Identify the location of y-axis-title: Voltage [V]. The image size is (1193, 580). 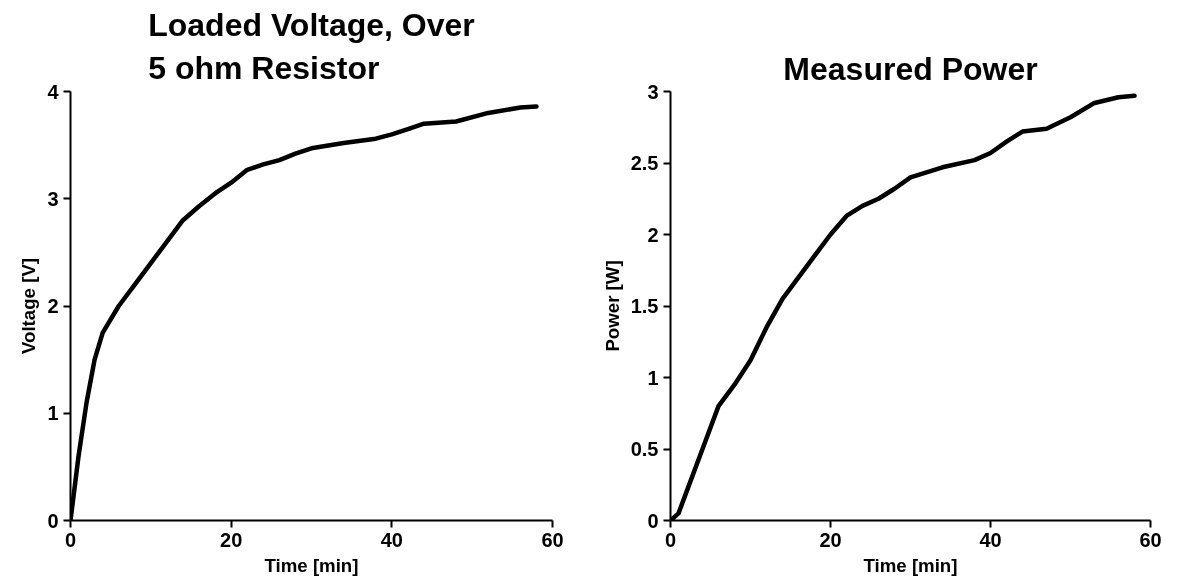
(29, 306).